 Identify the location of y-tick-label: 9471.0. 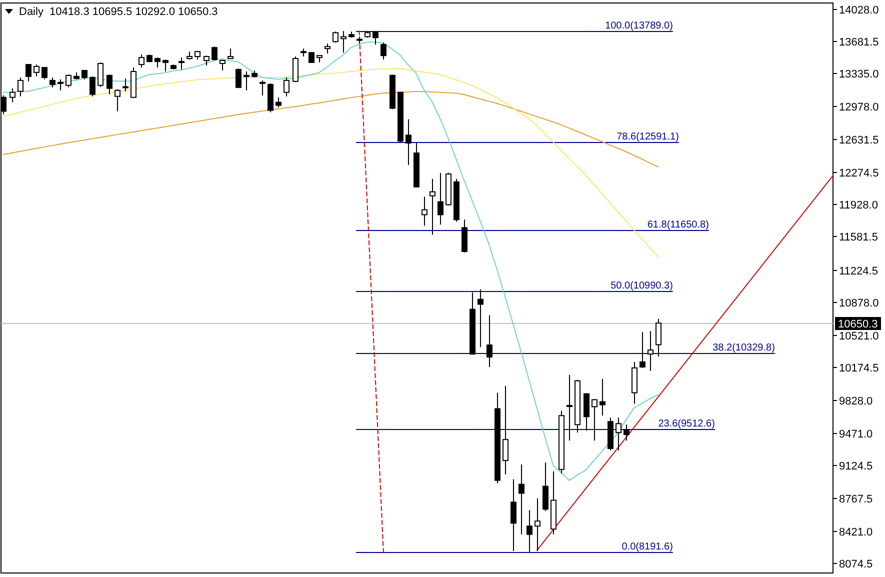
(856, 434).